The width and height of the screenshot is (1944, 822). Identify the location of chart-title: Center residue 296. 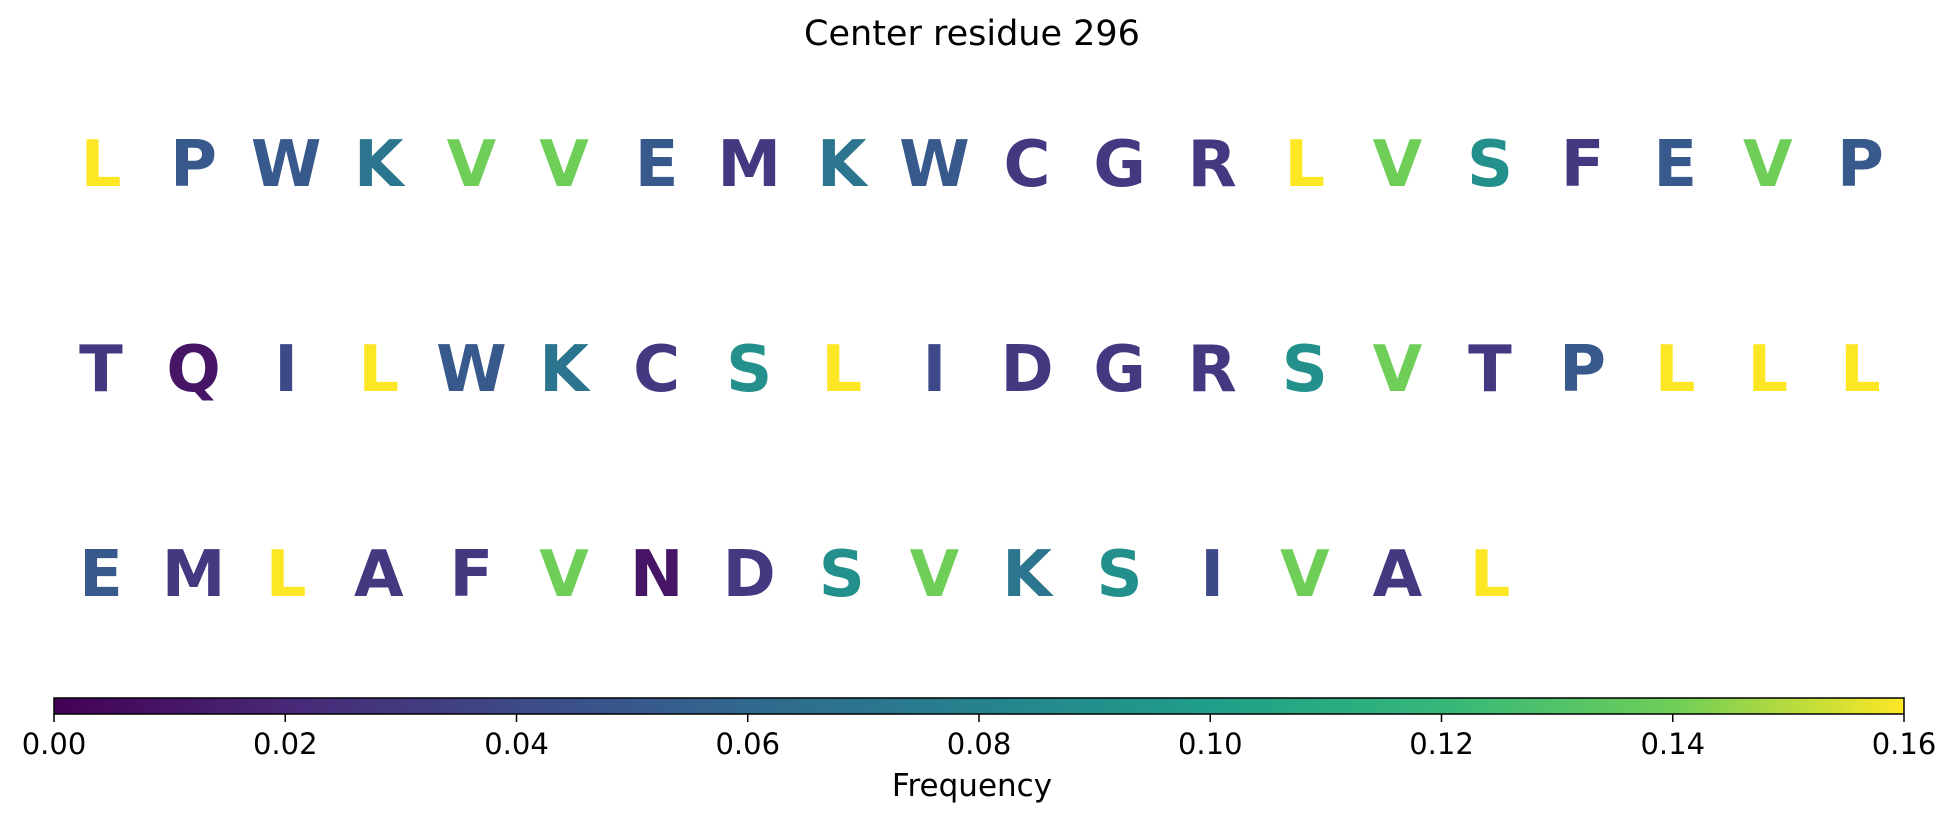
(972, 34).